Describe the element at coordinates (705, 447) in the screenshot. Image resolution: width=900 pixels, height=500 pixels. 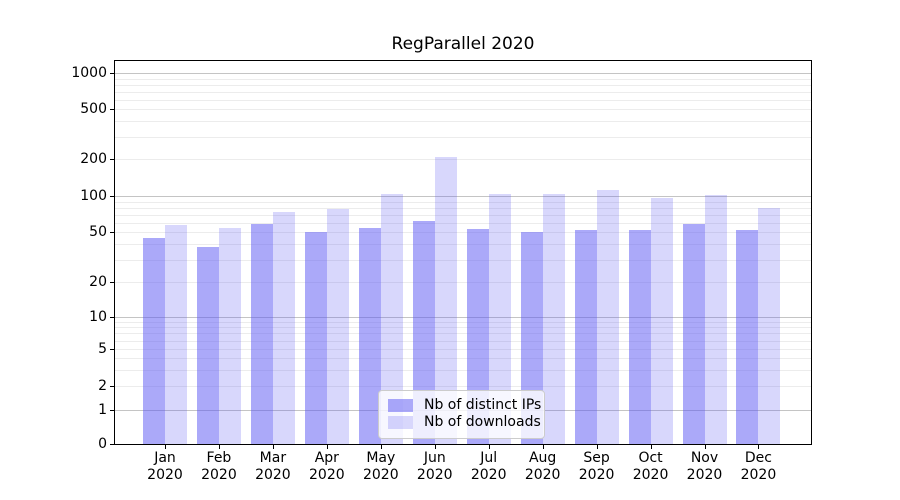
I see `x-tick-nov` at that location.